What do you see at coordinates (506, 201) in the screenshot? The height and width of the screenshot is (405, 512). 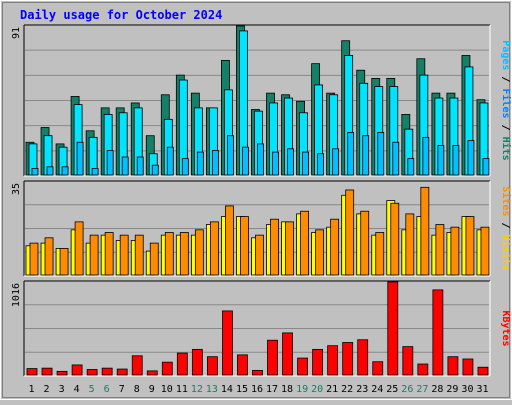 I see `visits_sites-side-label-part: Sites` at bounding box center [506, 201].